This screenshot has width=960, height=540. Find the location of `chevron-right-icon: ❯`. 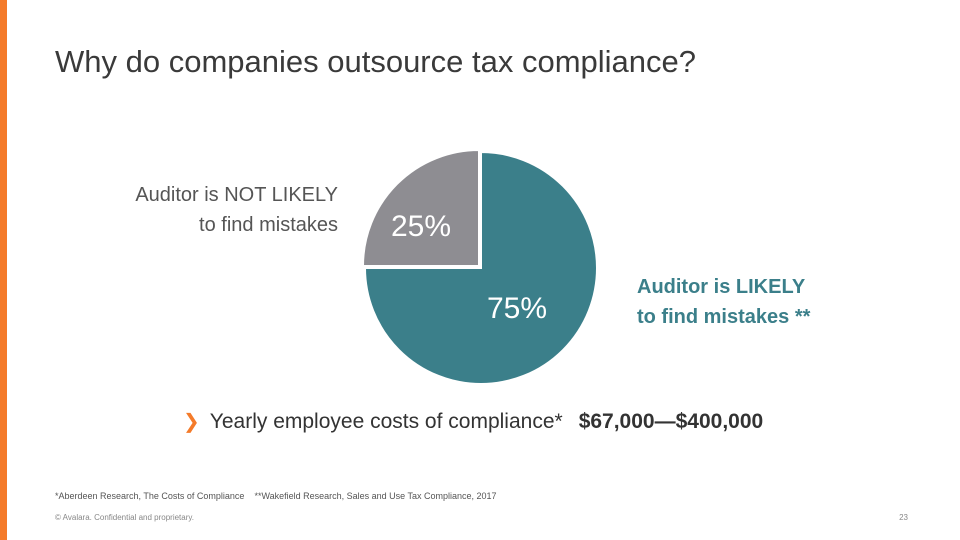

chevron-right-icon: ❯ is located at coordinates (191, 422).